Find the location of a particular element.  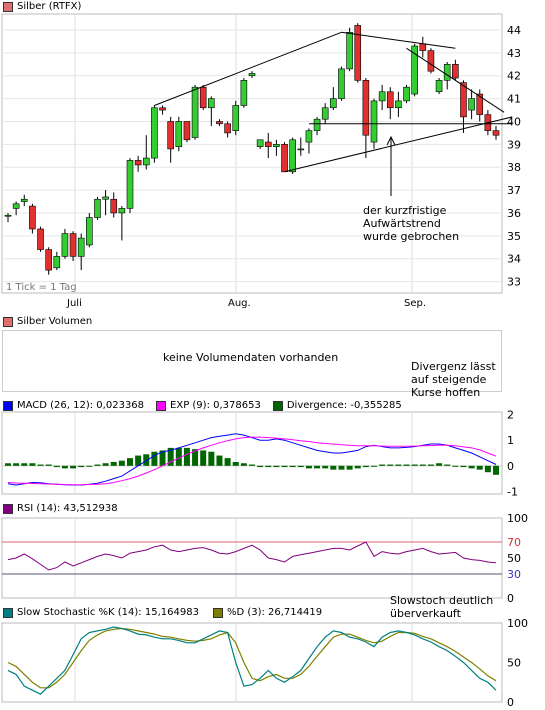

exp-label: EXP (9): 0,378653 is located at coordinates (215, 405).